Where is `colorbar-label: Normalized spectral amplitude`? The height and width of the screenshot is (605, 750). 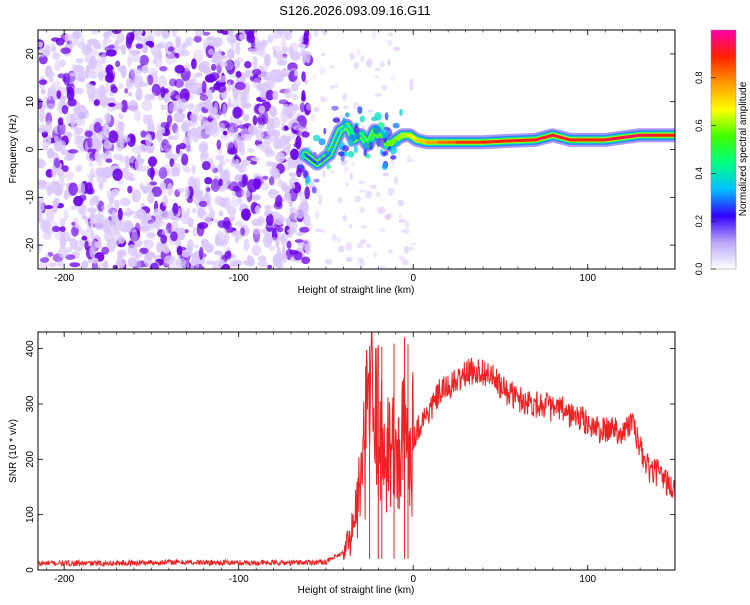
colorbar-label: Normalized spectral amplitude is located at coordinates (743, 148).